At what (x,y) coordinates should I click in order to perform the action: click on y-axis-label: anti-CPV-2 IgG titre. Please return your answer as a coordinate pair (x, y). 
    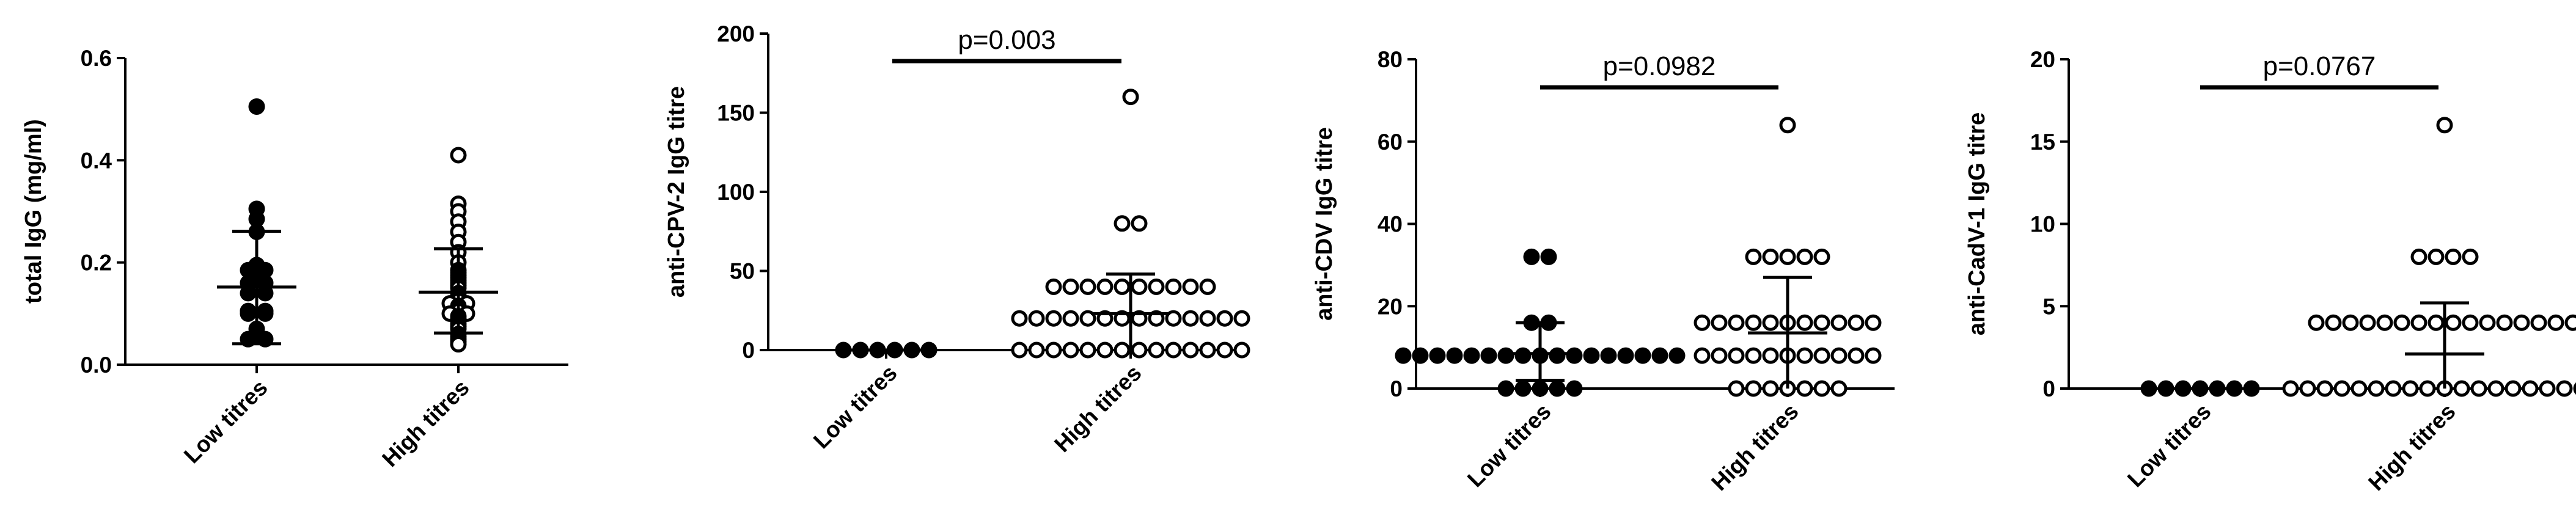
    Looking at the image, I should click on (676, 192).